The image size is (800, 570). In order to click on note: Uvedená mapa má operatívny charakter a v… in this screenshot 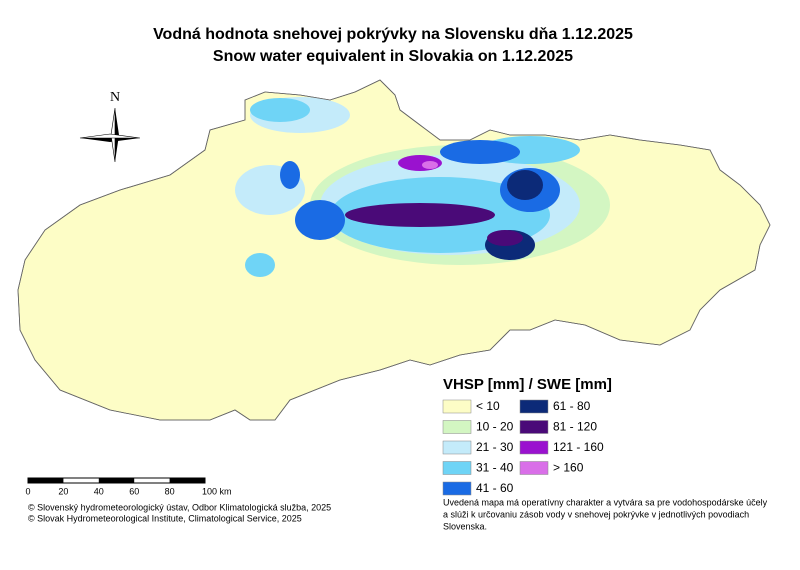, I will do `click(605, 514)`.